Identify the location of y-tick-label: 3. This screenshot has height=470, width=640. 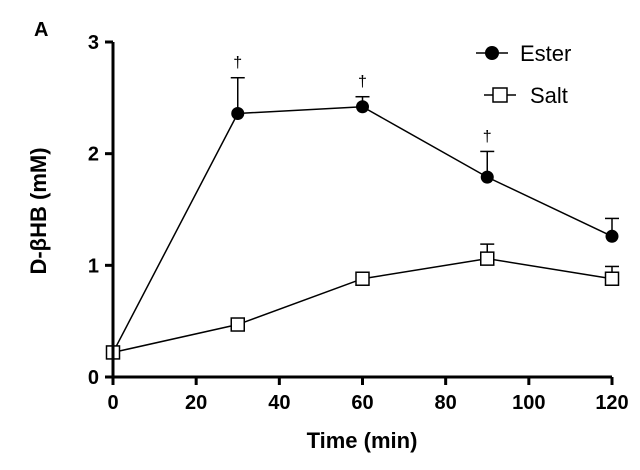
(93, 43).